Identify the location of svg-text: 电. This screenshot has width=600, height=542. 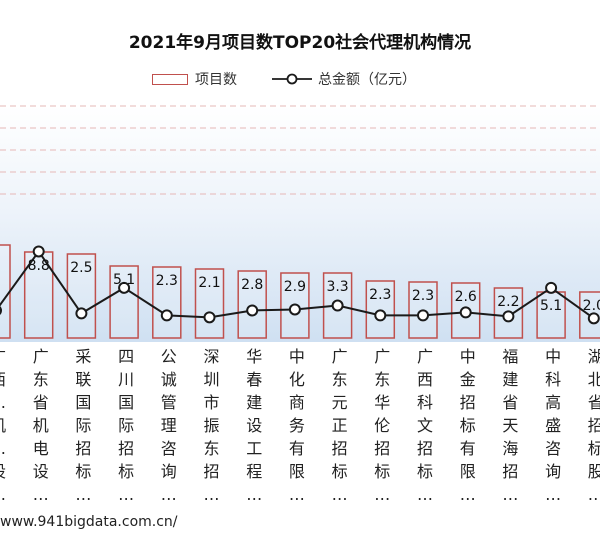
(41, 448).